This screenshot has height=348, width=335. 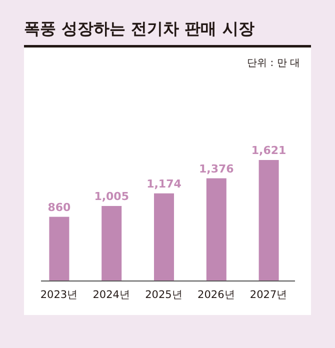 What do you see at coordinates (139, 28) in the screenshot?
I see `chart-title: 폭풍 성장하는 전기차 판매 시장` at bounding box center [139, 28].